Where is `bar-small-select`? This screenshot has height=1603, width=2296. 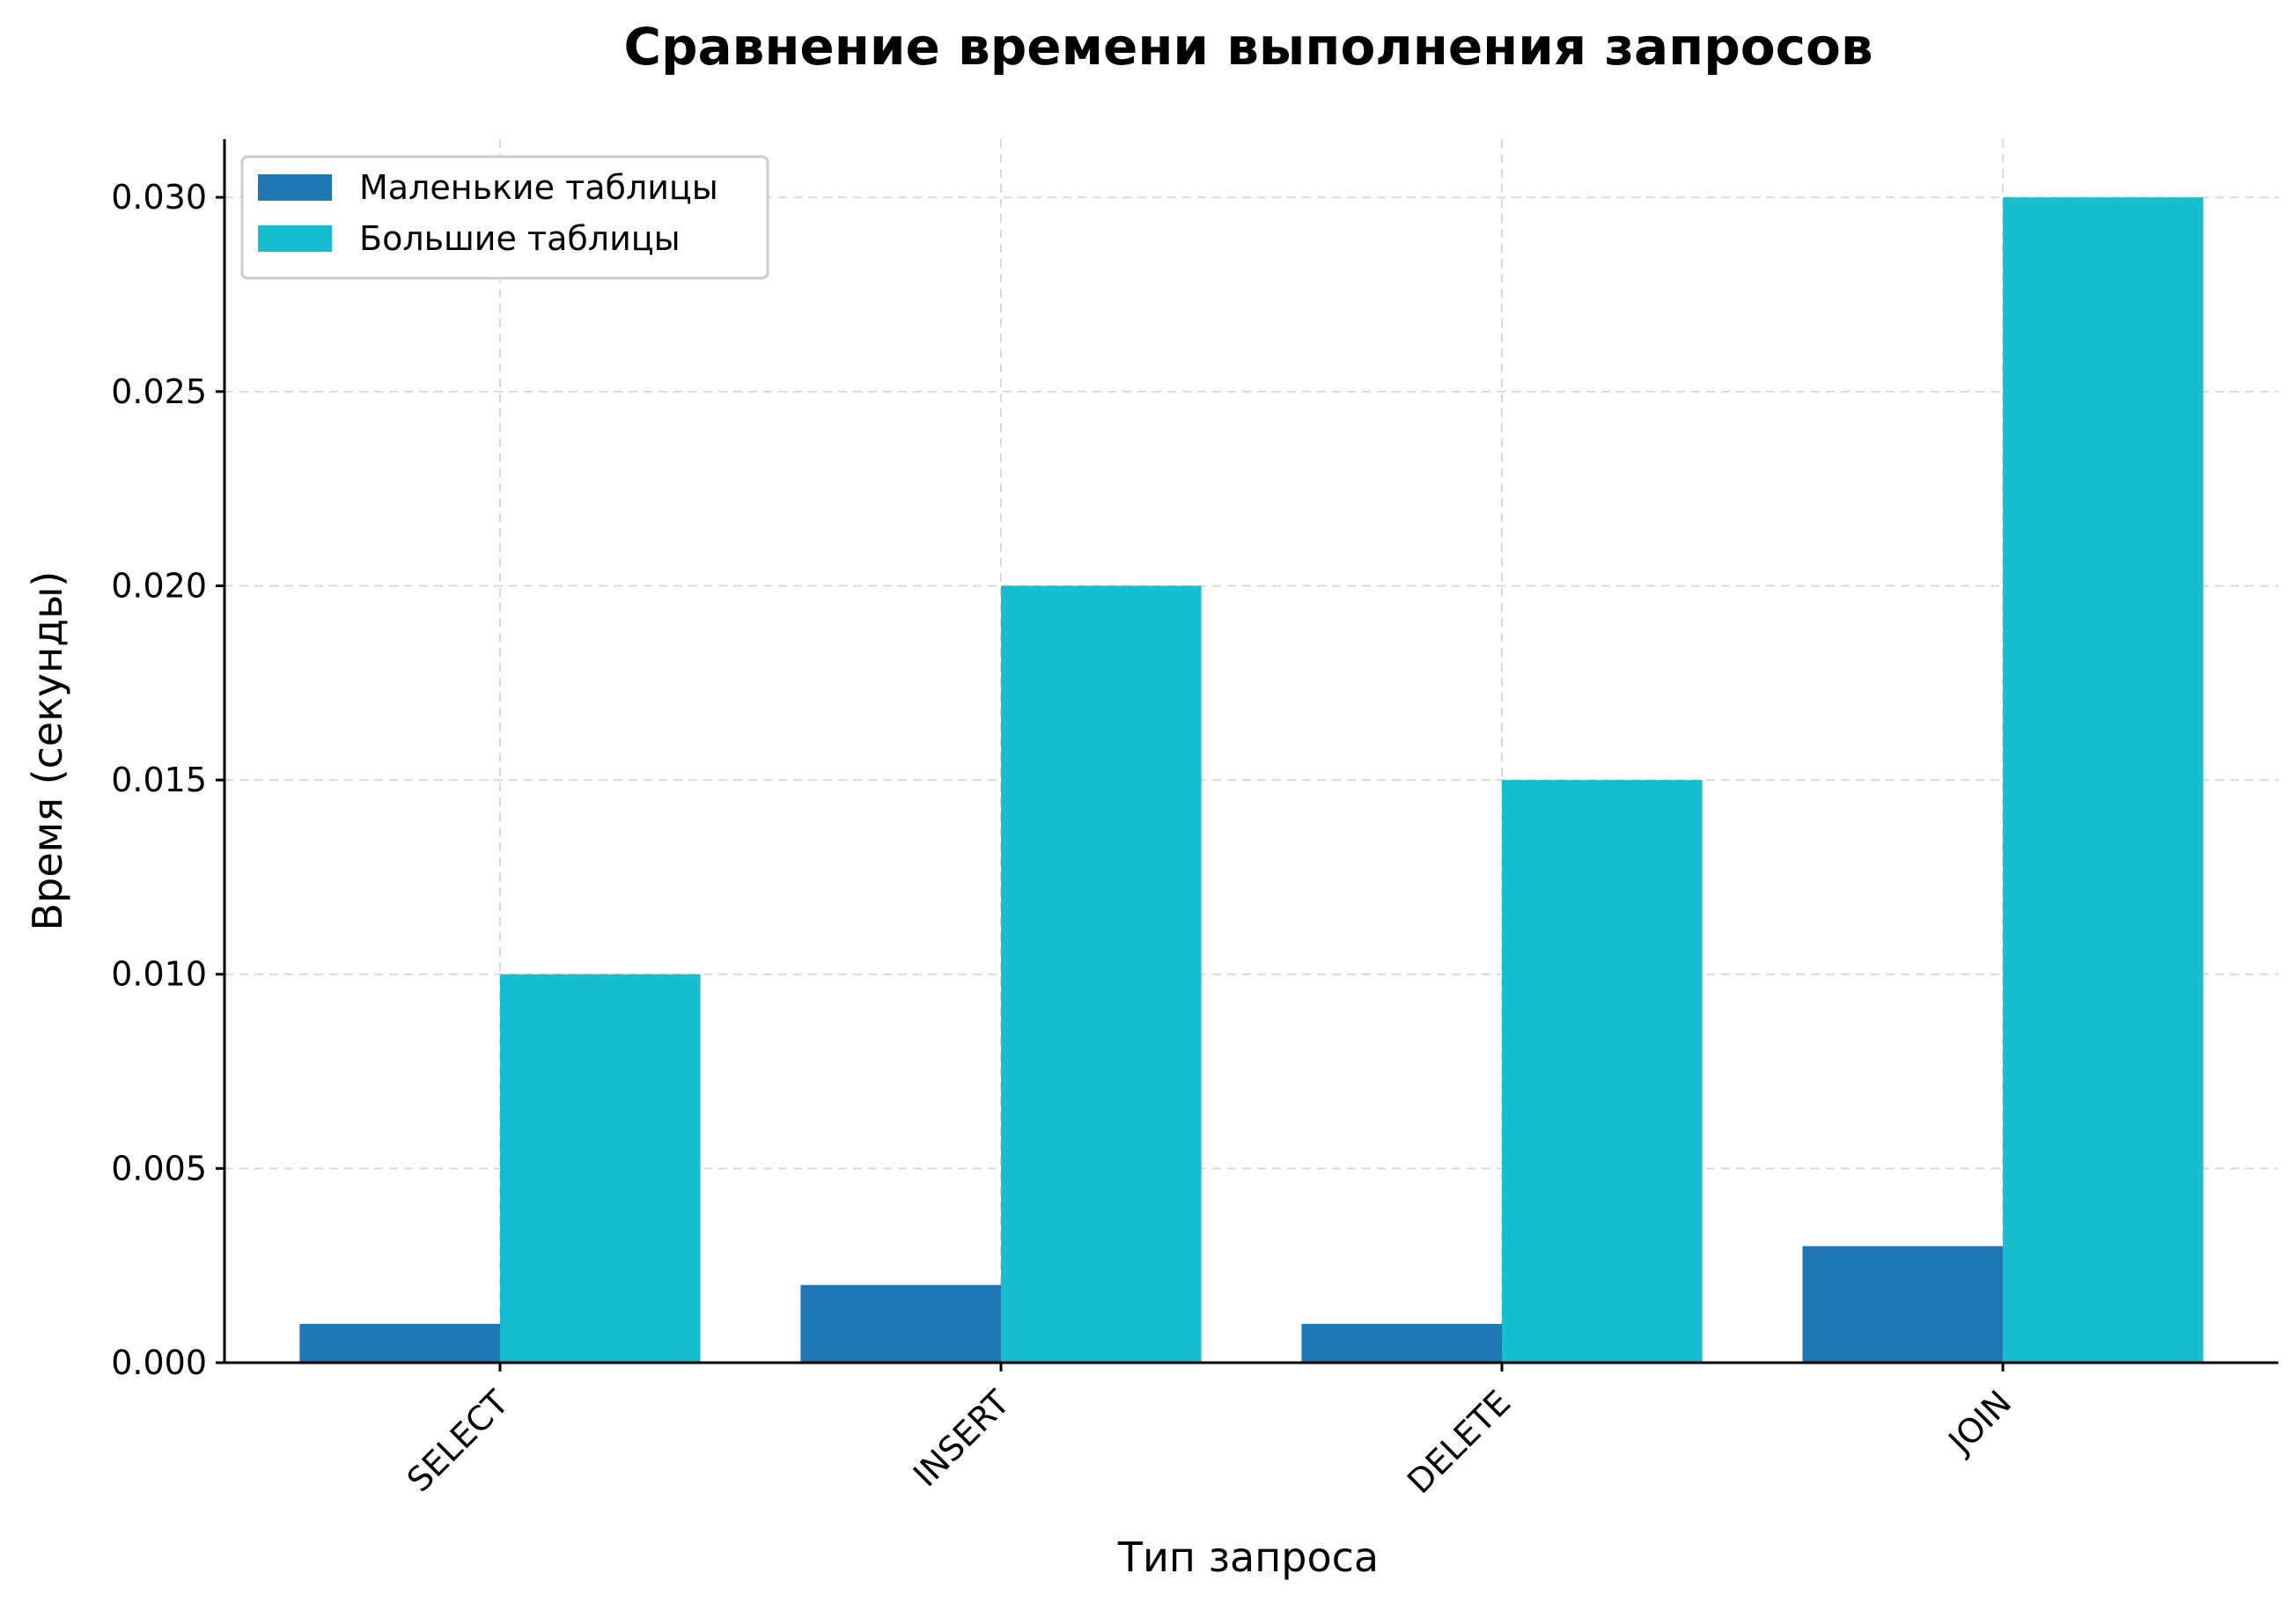 bar-small-select is located at coordinates (399, 1343).